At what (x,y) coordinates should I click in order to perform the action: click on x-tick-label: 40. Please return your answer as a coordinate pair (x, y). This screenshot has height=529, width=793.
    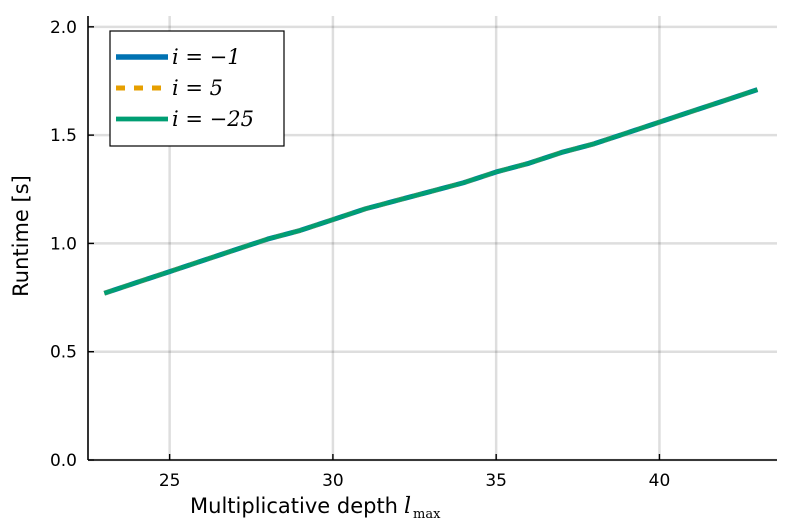
    Looking at the image, I should click on (660, 481).